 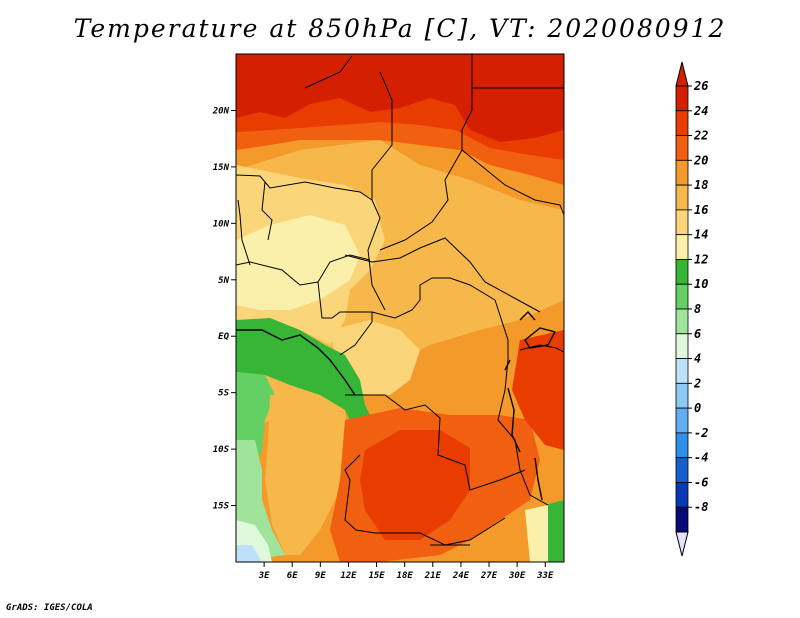 I want to click on zone-12-southeast, so click(x=554, y=531).